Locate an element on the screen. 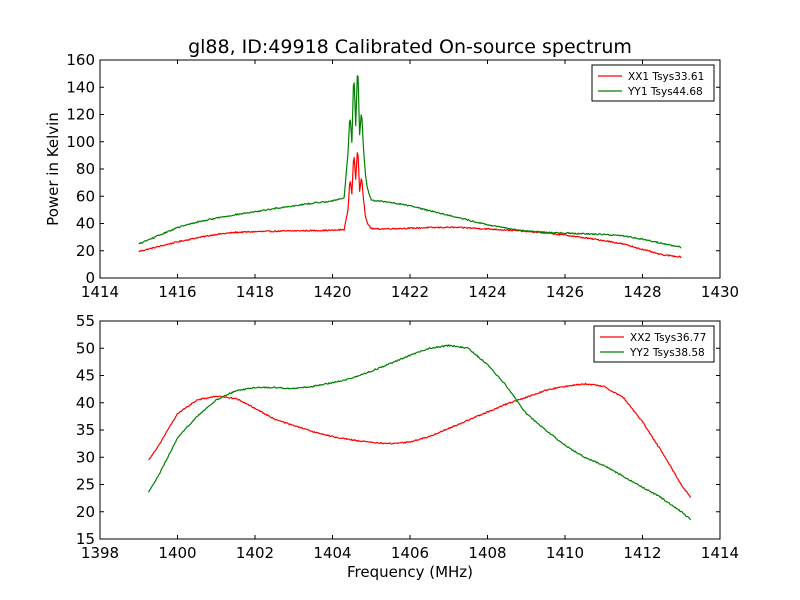 Image resolution: width=800 pixels, height=600 pixels. top-x-tick-label: 1428 is located at coordinates (642, 292).